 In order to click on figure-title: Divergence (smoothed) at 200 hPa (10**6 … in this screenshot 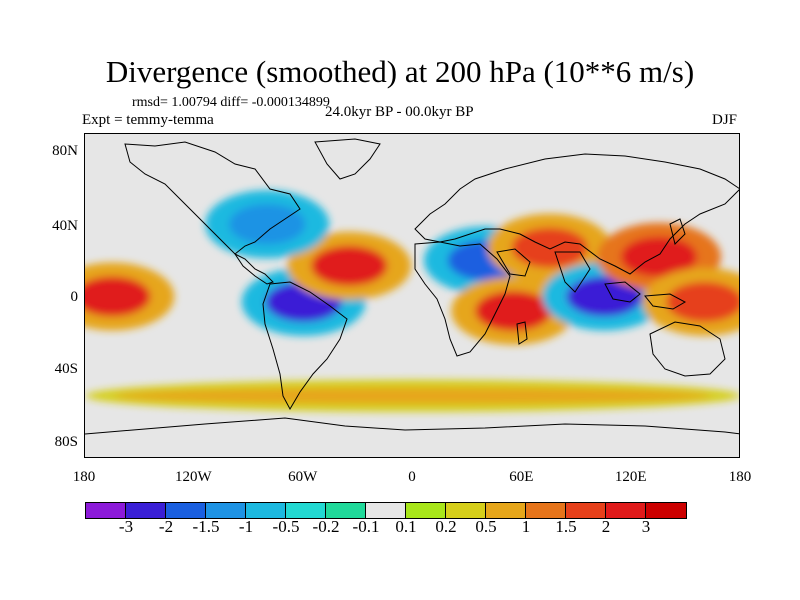, I will do `click(400, 71)`.